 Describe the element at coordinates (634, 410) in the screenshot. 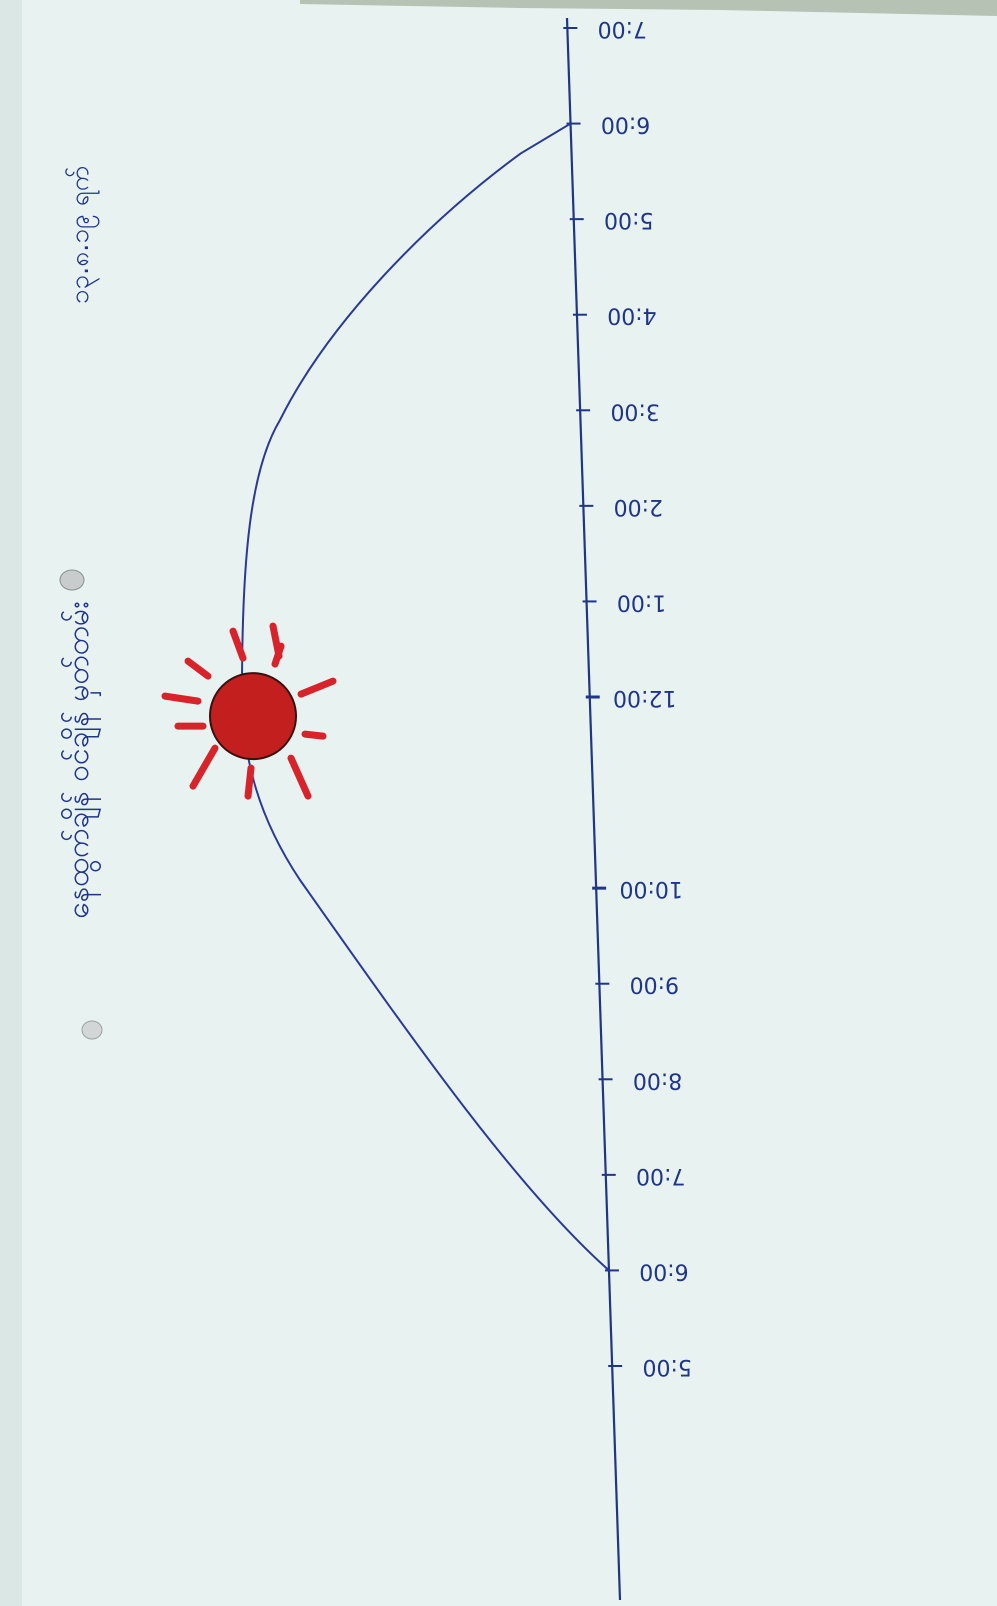

I see `axis-tick-label: 3:00` at that location.